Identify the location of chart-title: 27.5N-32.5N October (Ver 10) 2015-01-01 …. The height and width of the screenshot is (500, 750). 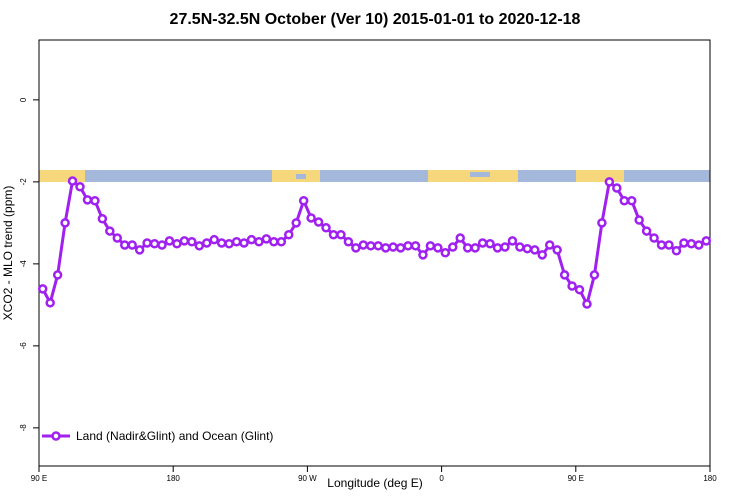
(375, 19).